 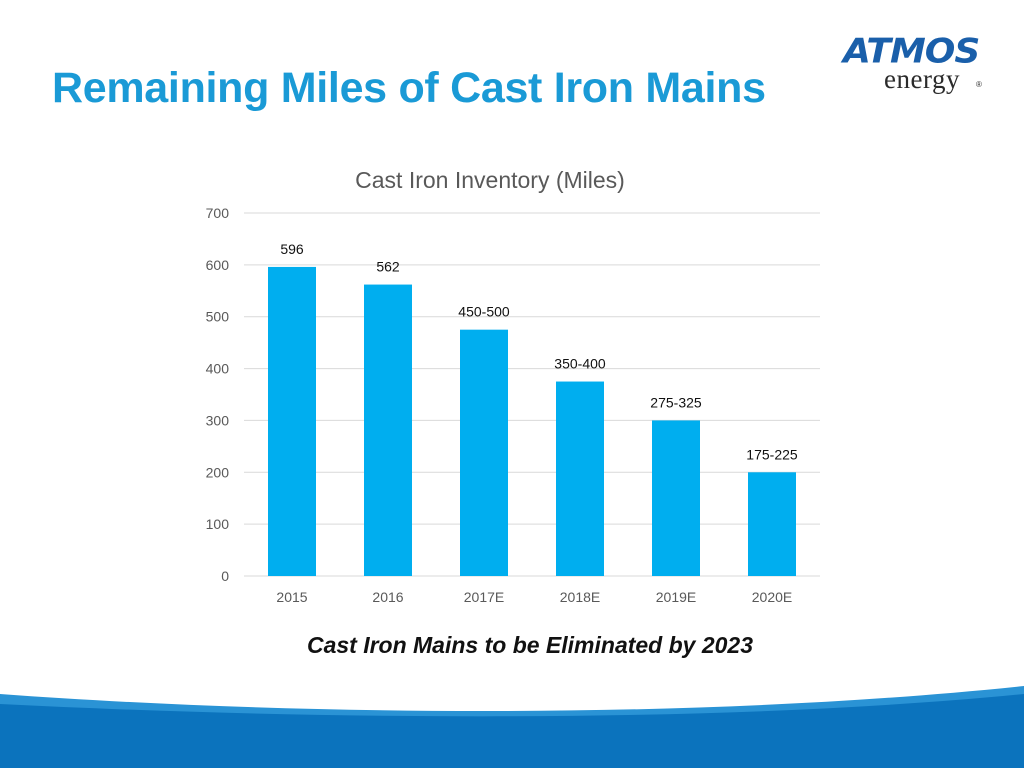 What do you see at coordinates (218, 394) in the screenshot?
I see `y-axis-ticks: 0 100 200 300 400 500 600 700` at bounding box center [218, 394].